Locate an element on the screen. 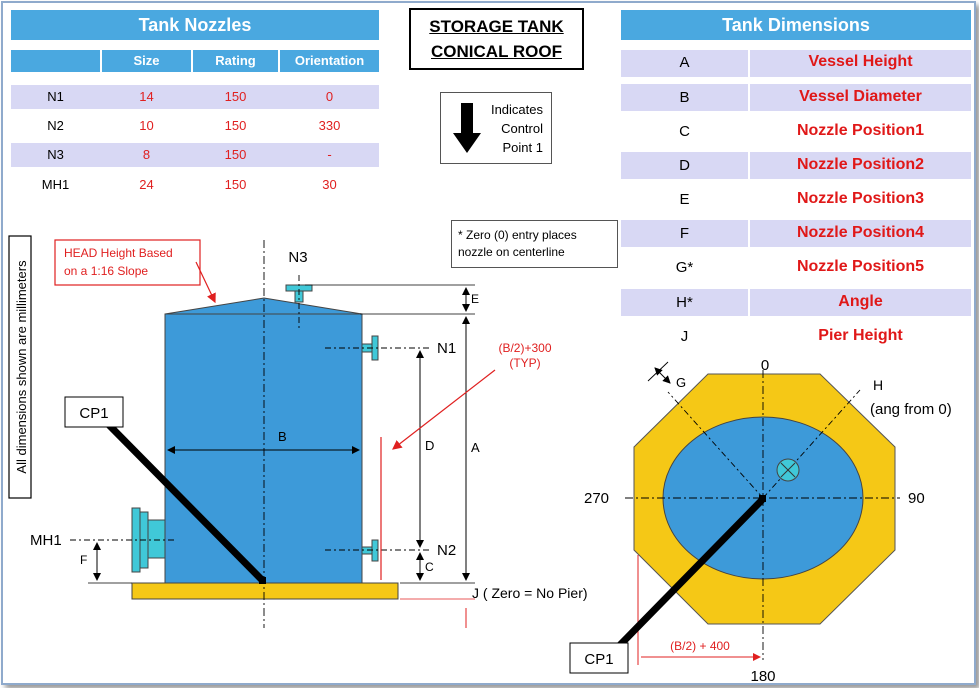 The width and height of the screenshot is (979, 688). legend-line-2: Control is located at coordinates (522, 128).